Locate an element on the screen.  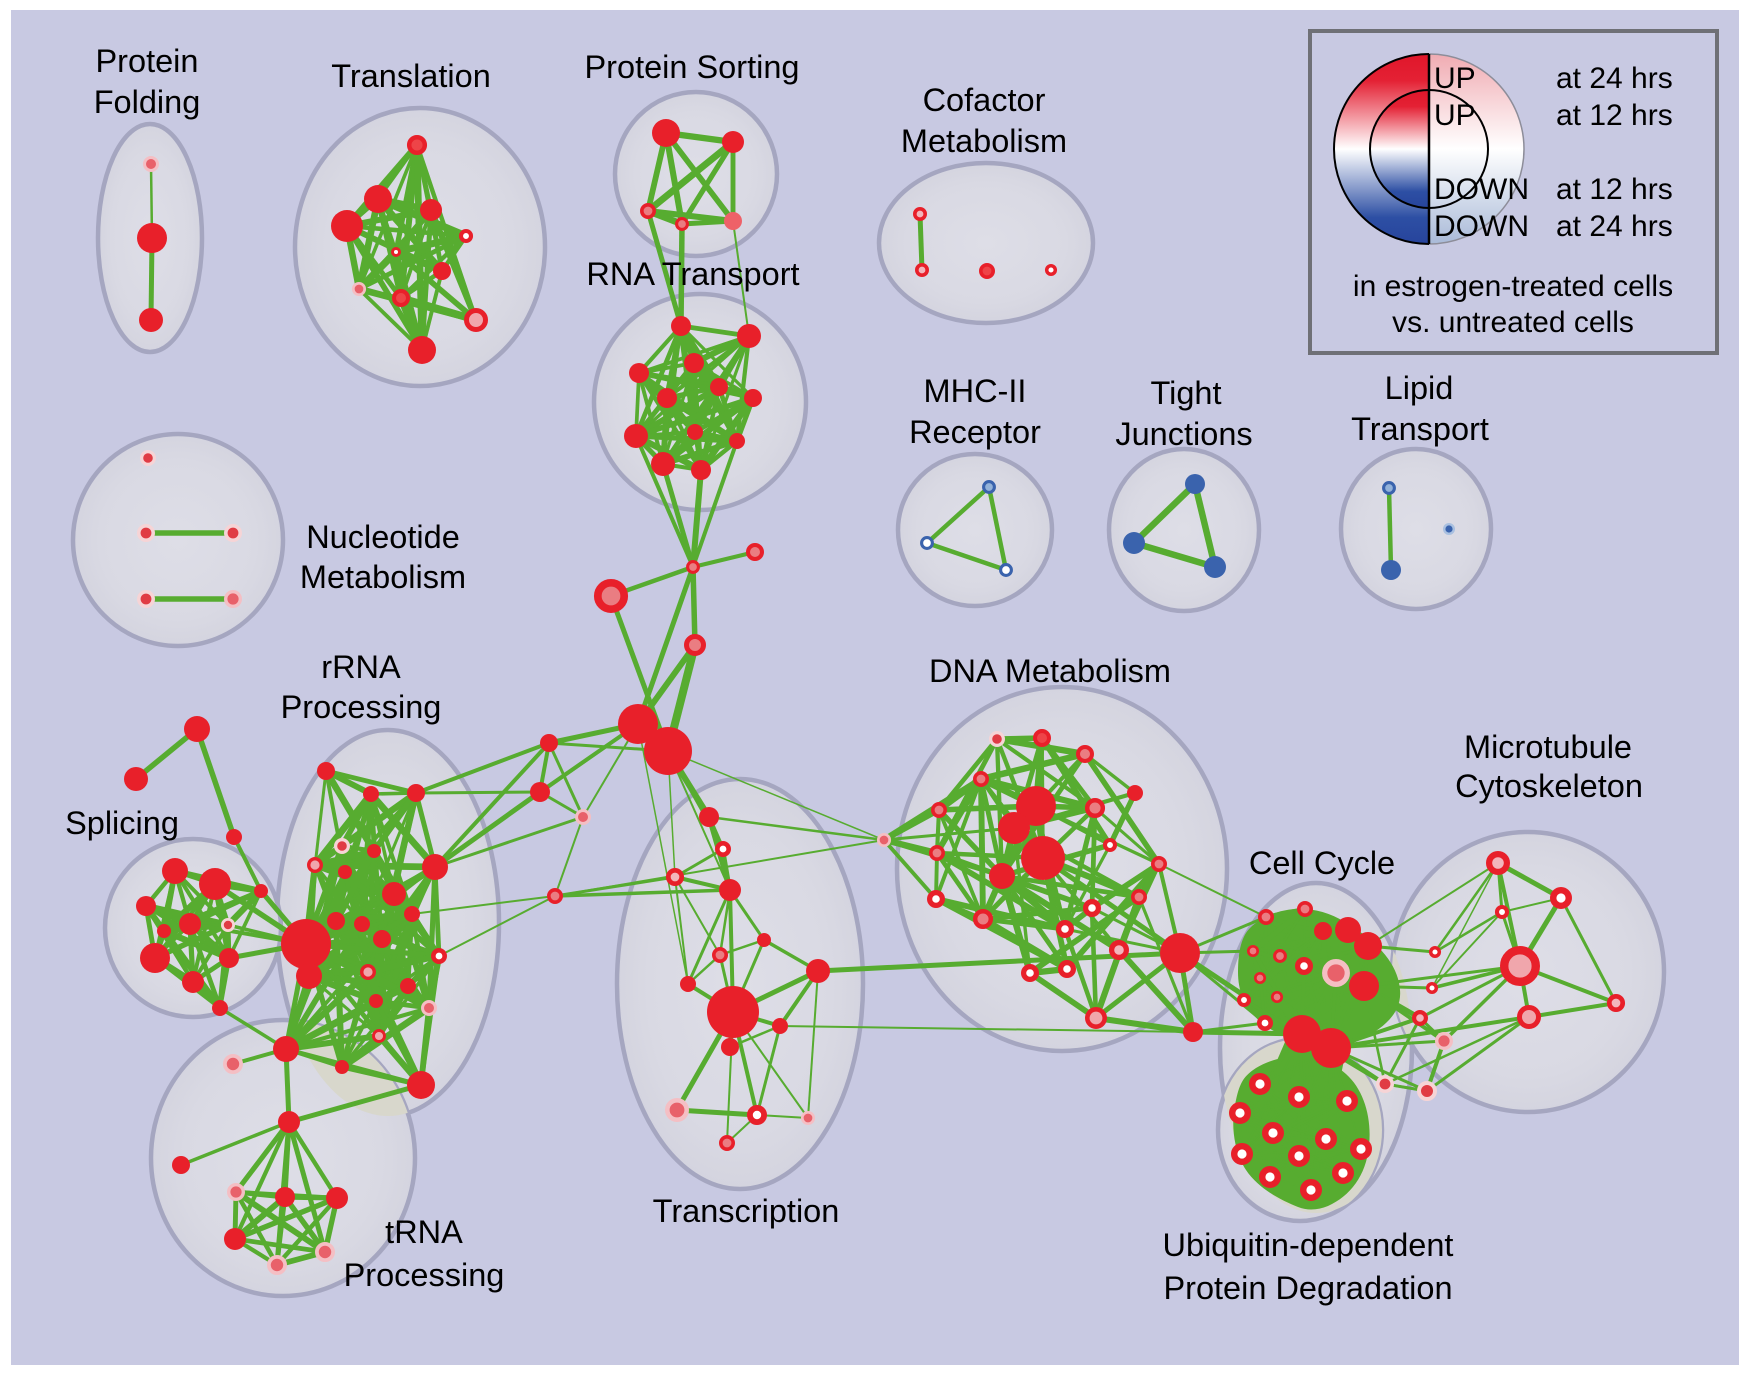
svg-text: Transcription is located at coordinates (746, 1211).